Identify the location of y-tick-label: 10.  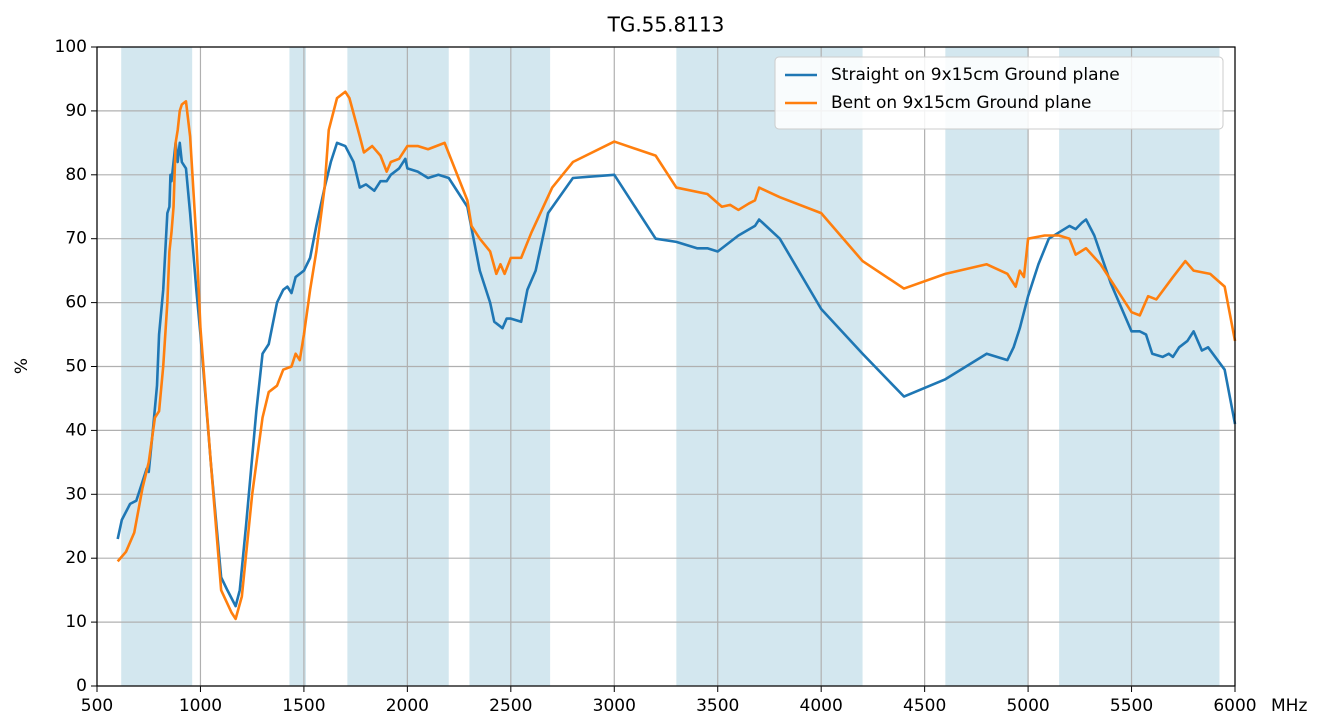
(76, 622).